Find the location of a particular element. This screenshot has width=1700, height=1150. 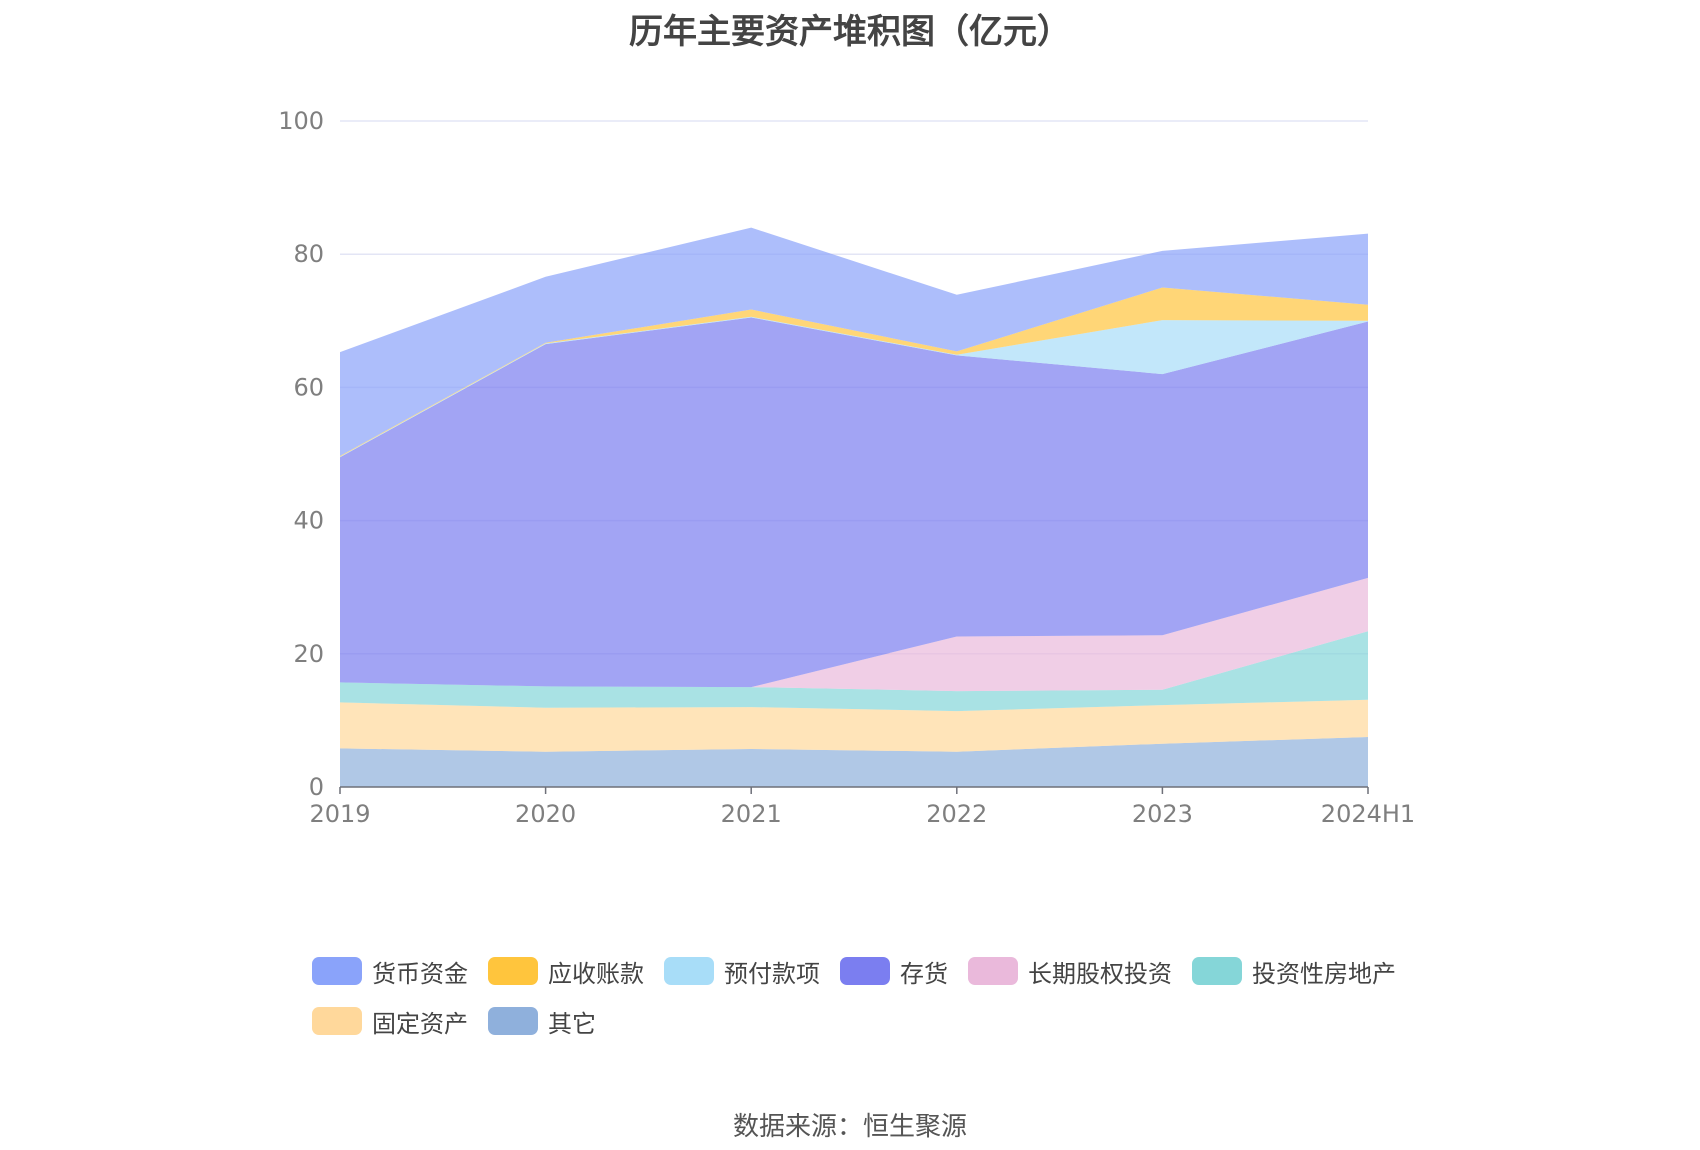

x-tick-label: 2024H1 is located at coordinates (1368, 814).